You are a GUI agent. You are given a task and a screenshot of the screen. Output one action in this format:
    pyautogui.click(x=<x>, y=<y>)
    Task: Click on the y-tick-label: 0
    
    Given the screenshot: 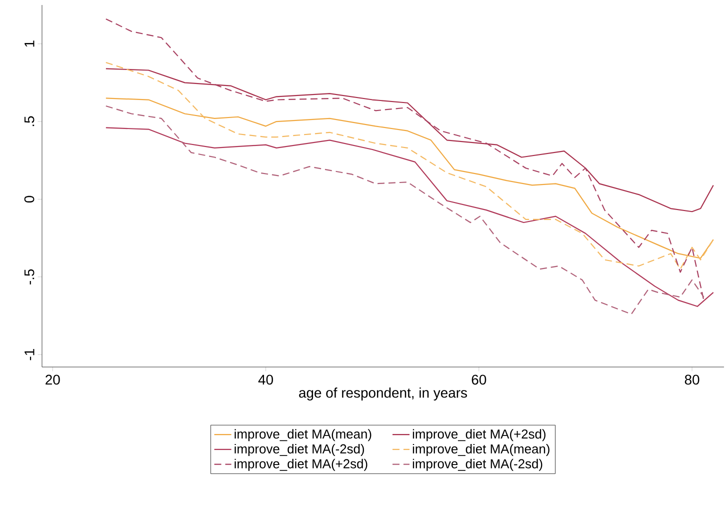 What is the action you would take?
    pyautogui.click(x=29, y=199)
    